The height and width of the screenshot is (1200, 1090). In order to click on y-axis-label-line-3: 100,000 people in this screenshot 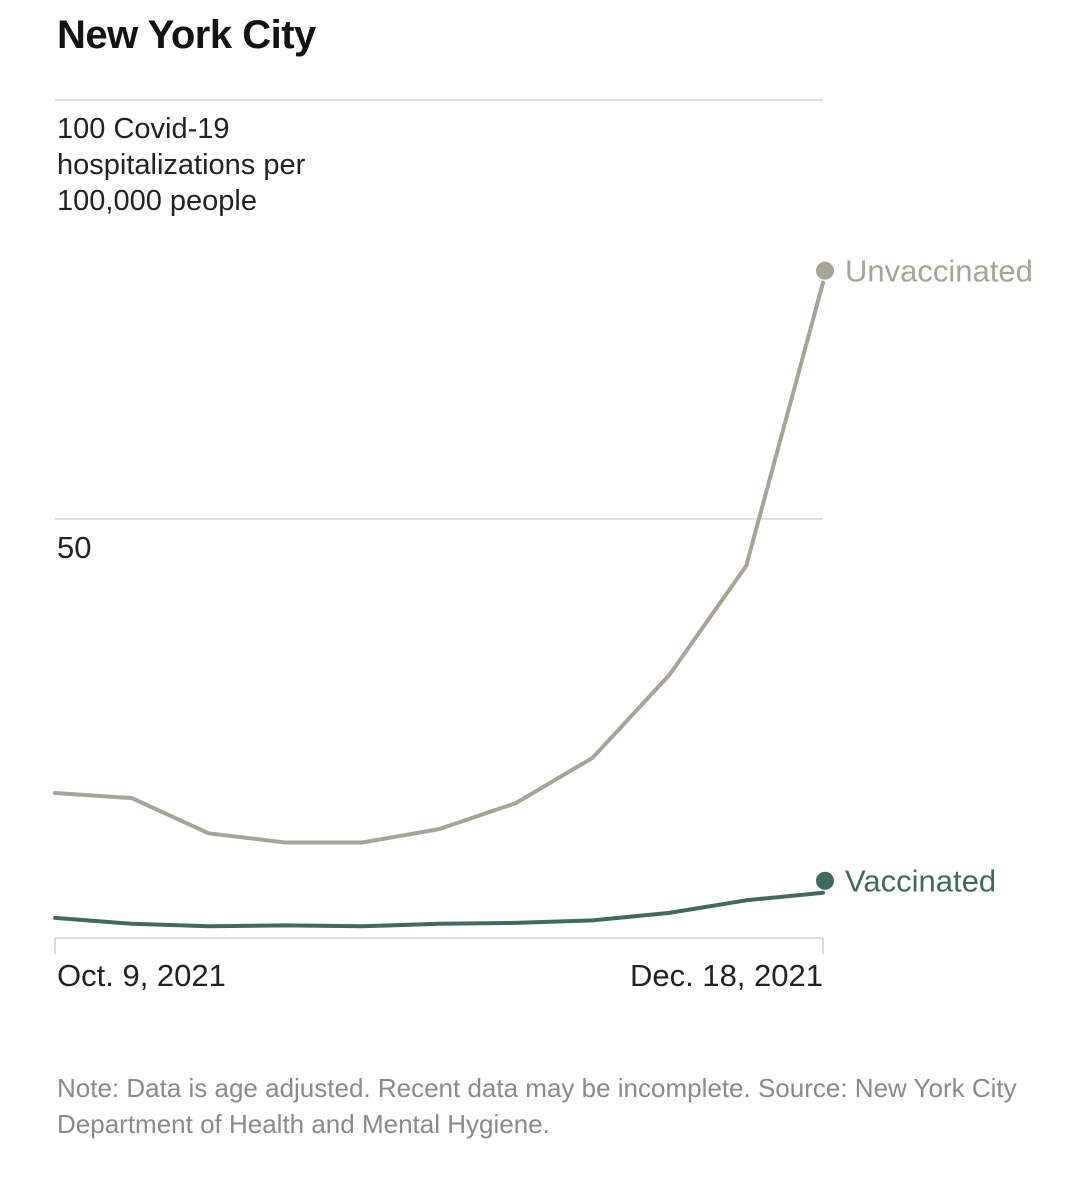, I will do `click(157, 201)`.